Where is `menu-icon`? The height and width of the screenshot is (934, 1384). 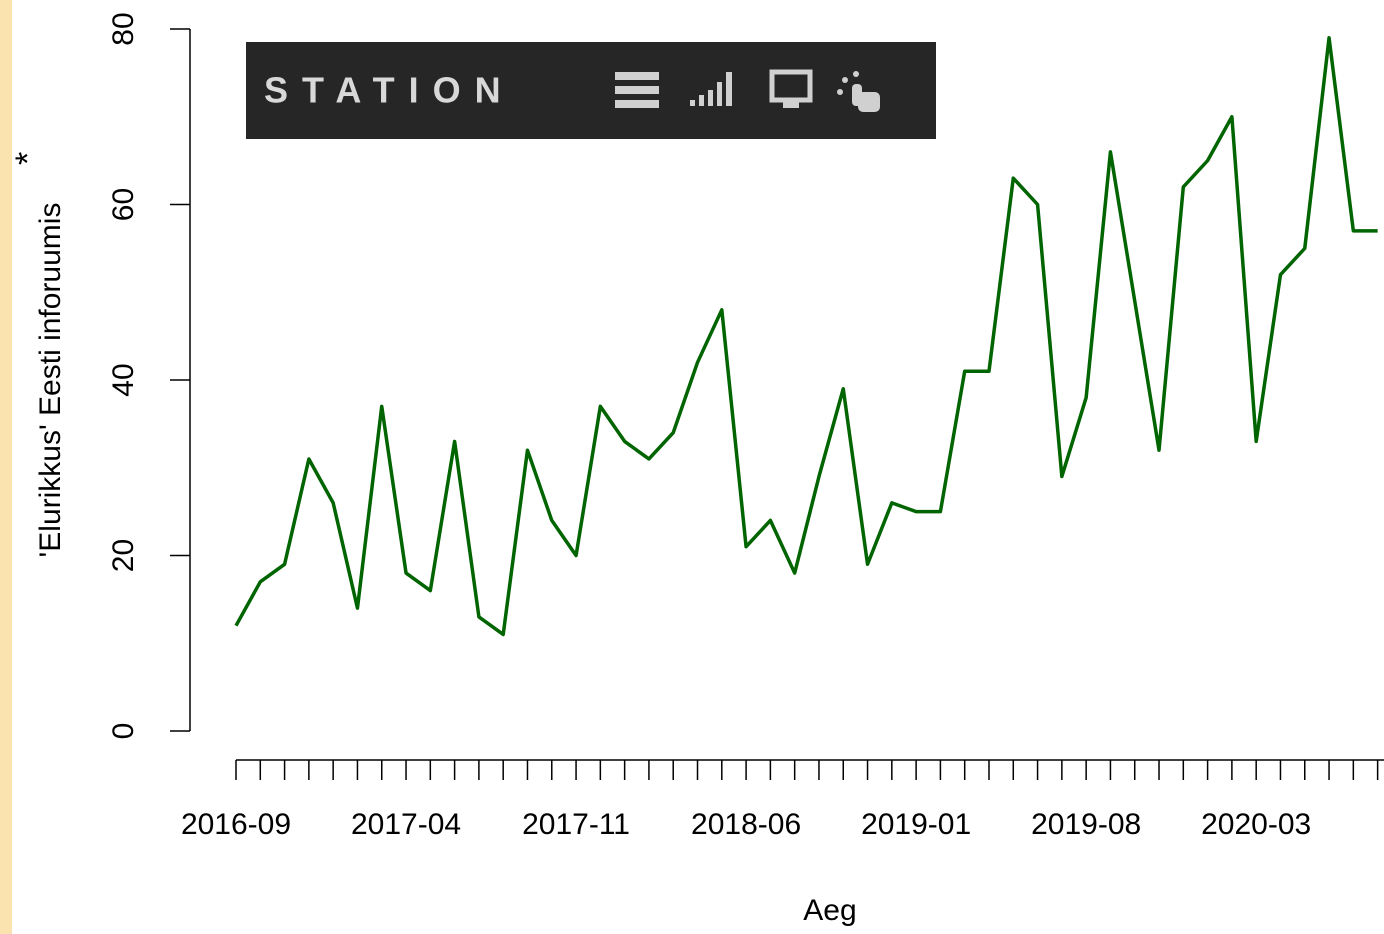 menu-icon is located at coordinates (637, 90).